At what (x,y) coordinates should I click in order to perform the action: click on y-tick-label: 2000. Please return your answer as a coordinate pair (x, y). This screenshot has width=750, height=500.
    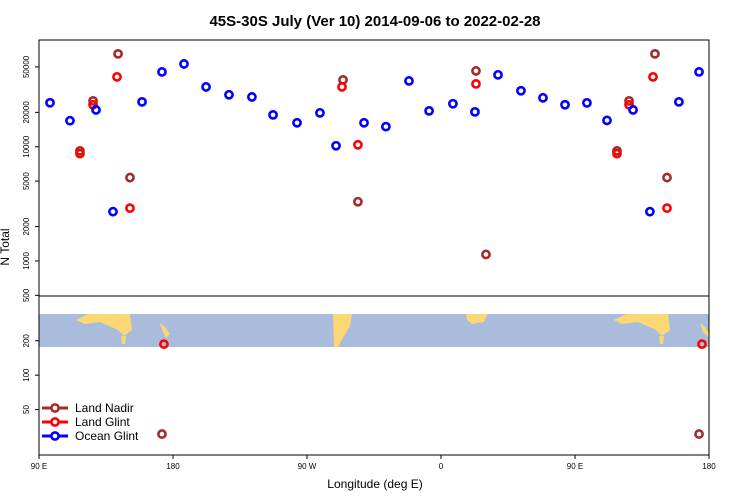
    Looking at the image, I should click on (26, 226).